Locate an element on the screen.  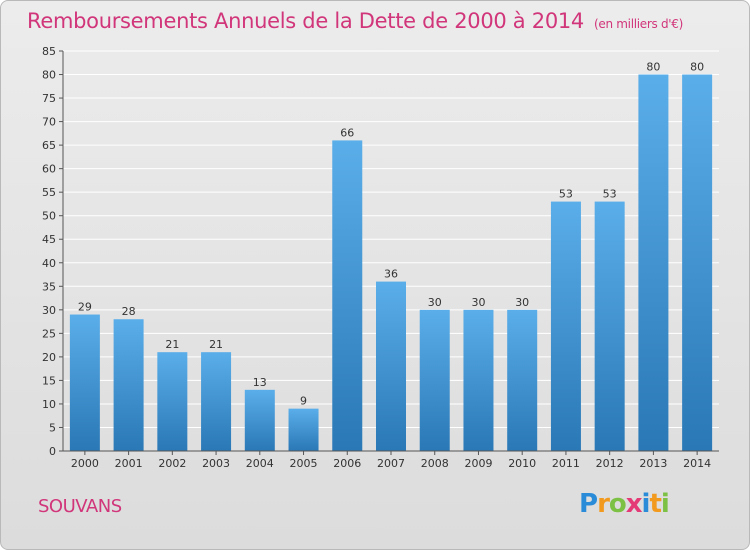
place-name: SOUVANS is located at coordinates (80, 506).